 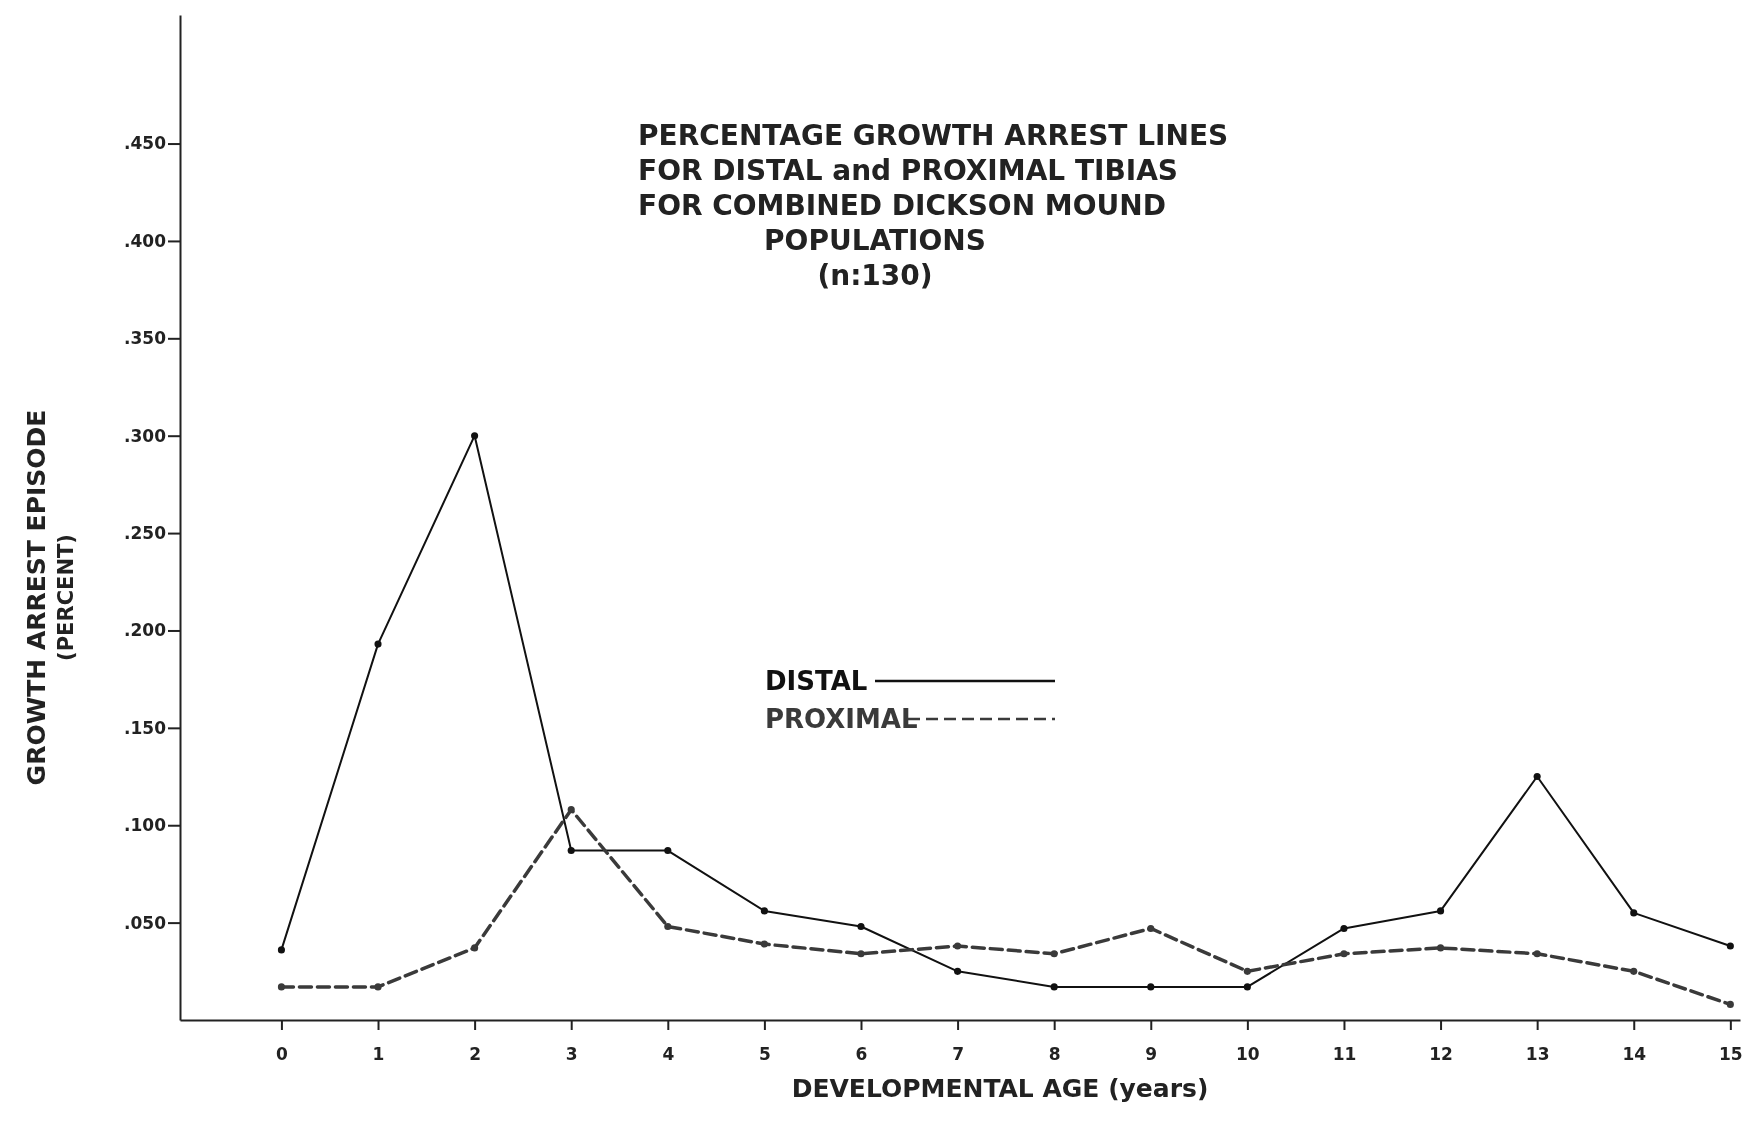 What do you see at coordinates (1634, 1054) in the screenshot?
I see `x-tick-label: 14` at bounding box center [1634, 1054].